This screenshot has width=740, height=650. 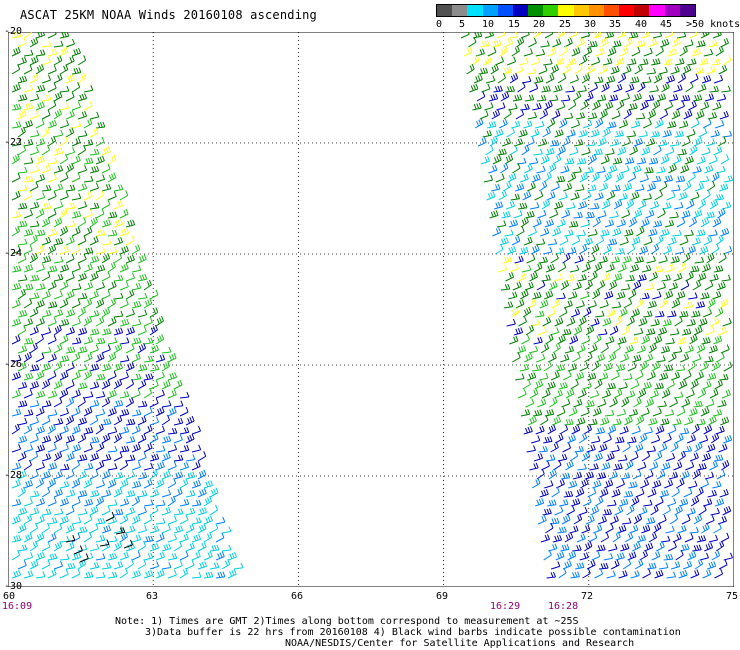 What do you see at coordinates (588, 24) in the screenshot?
I see `legend-labels: 0 5 10 15 20 25 30 35 40 45 >50 knots` at bounding box center [588, 24].